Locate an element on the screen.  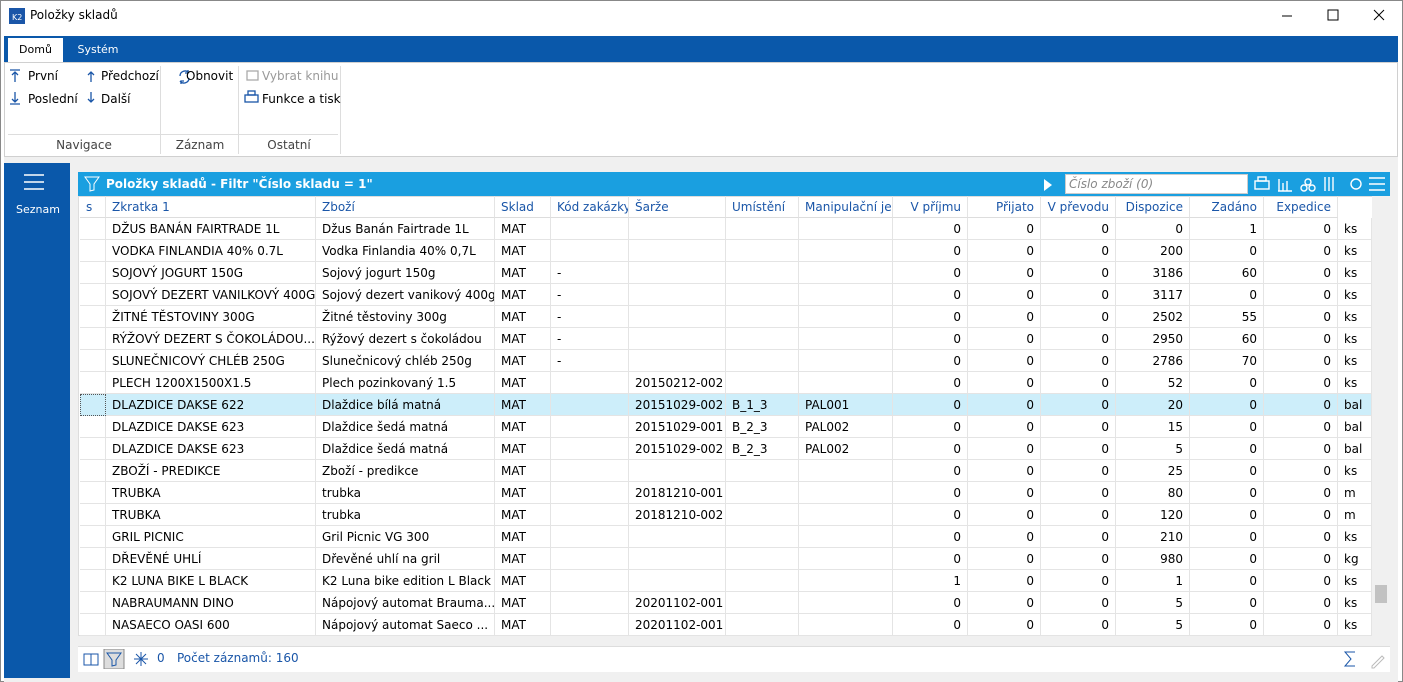
column-header: V příjmu is located at coordinates (930, 207).